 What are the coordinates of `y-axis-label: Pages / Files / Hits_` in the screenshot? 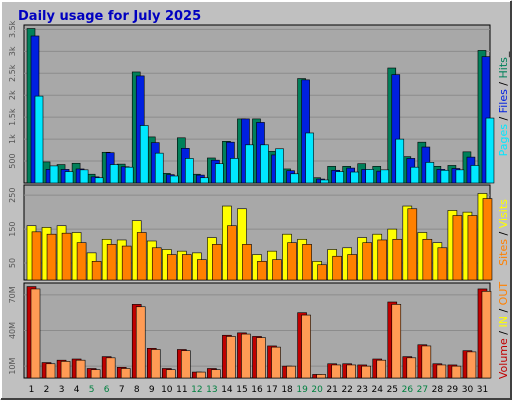 It's located at (503, 103).